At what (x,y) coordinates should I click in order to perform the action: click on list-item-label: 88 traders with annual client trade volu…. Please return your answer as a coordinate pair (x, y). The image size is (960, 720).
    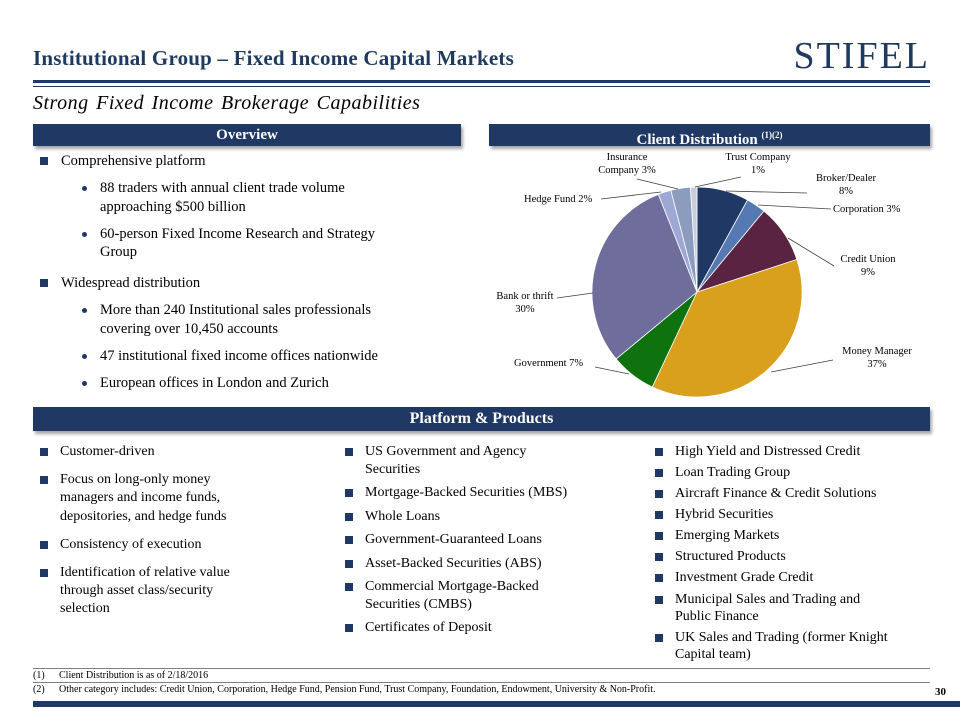
    Looking at the image, I should click on (222, 197).